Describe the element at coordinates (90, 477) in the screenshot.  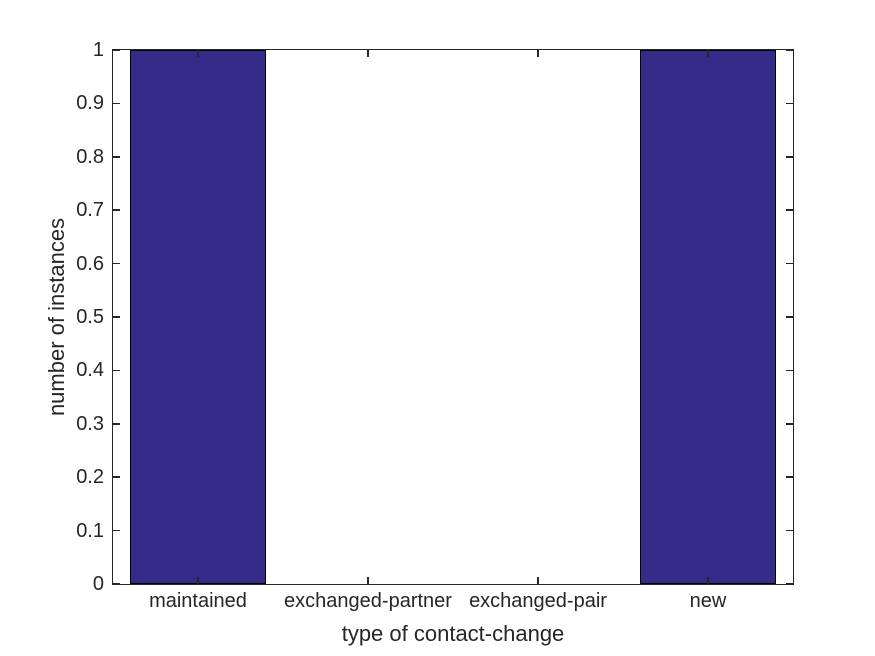
I see `y-tick-label: 0.2` at that location.